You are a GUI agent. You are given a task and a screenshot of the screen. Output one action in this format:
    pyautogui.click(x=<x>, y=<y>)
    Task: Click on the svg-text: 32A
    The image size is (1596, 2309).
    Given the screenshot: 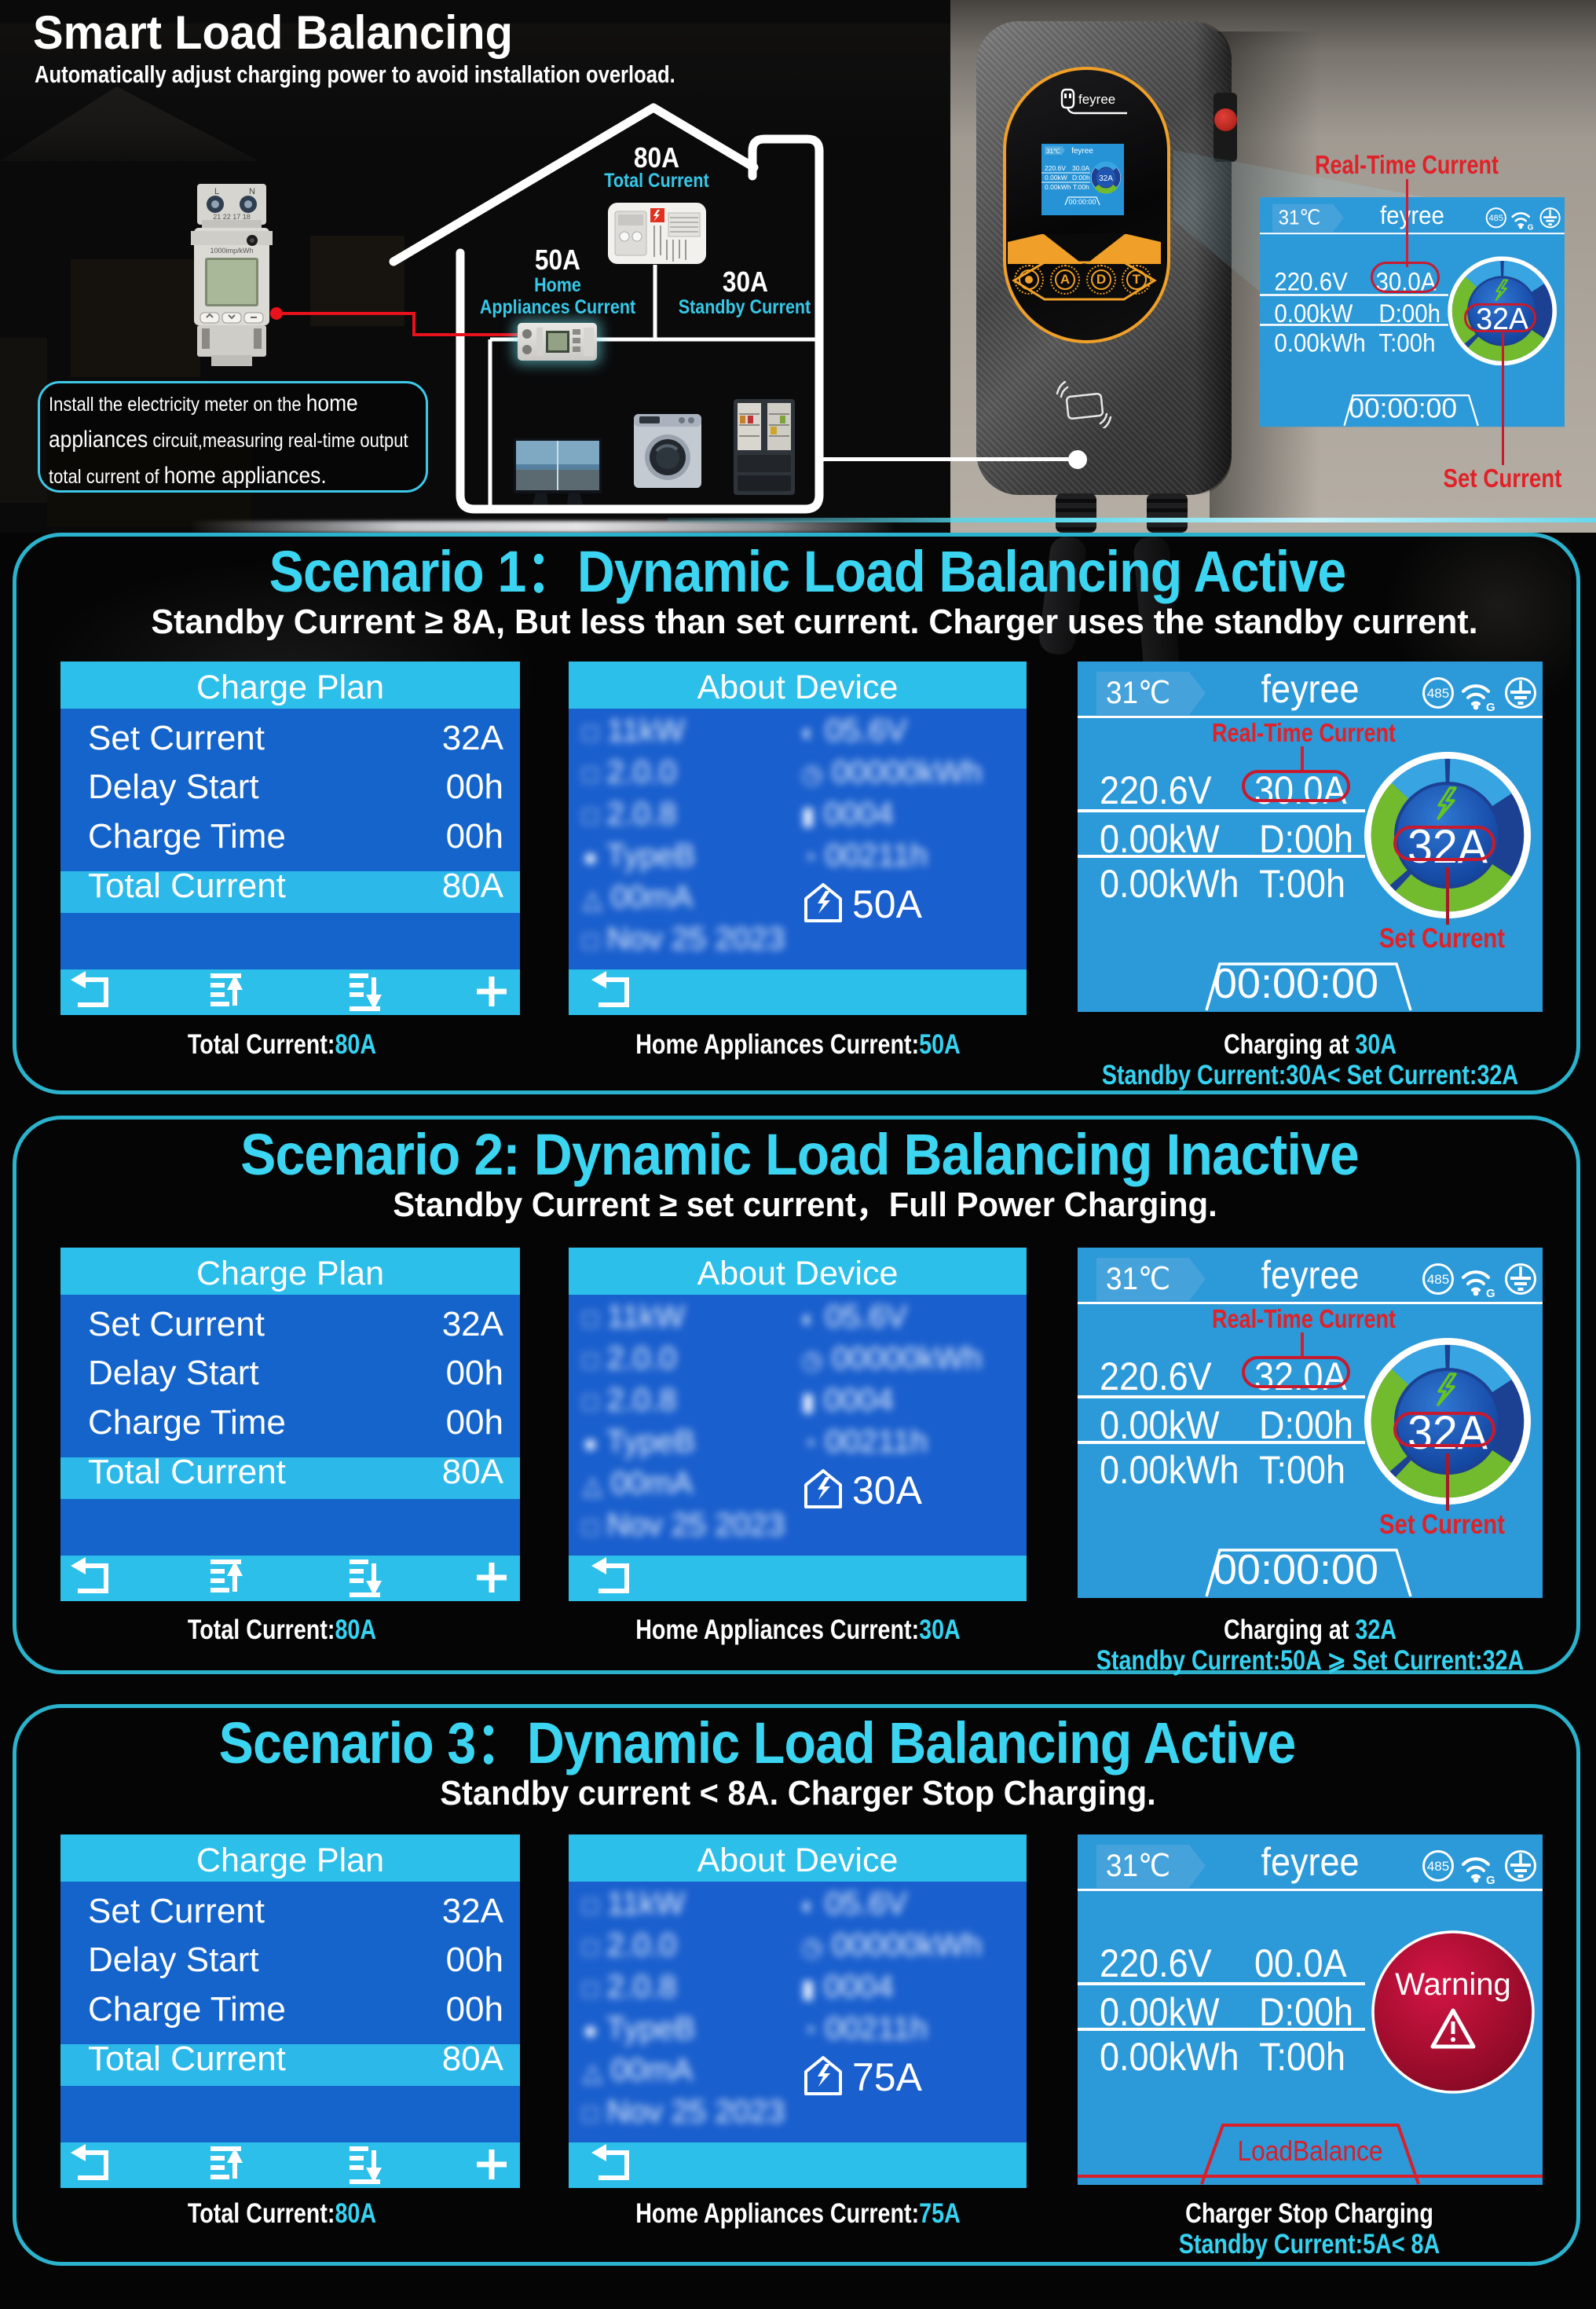 What is the action you would take?
    pyautogui.click(x=1106, y=178)
    